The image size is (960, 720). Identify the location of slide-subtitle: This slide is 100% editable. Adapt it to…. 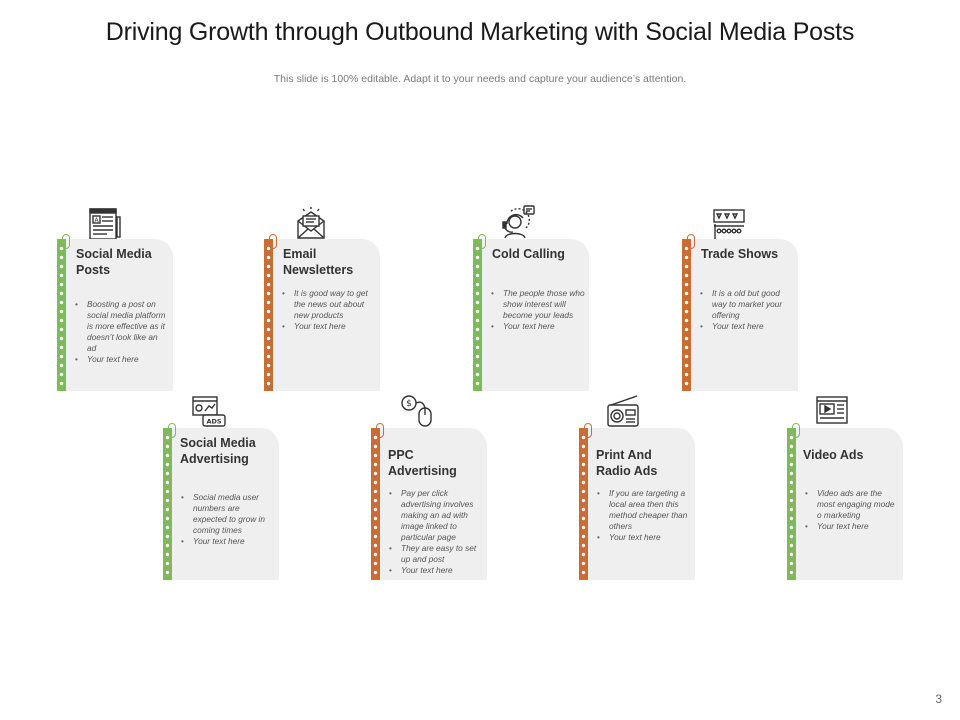
(480, 79).